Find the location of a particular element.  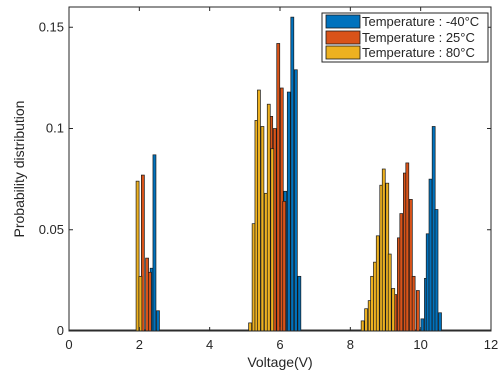

legend-label-minus40: Temperature : -40°C is located at coordinates (420, 21).